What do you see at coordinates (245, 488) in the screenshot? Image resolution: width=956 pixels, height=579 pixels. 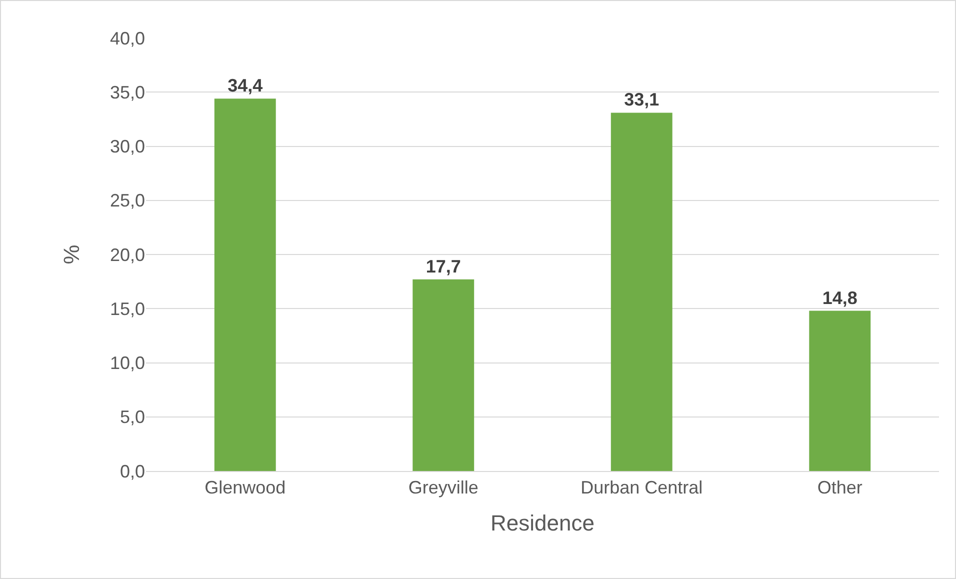 I see `x-tick-label: Glenwood` at bounding box center [245, 488].